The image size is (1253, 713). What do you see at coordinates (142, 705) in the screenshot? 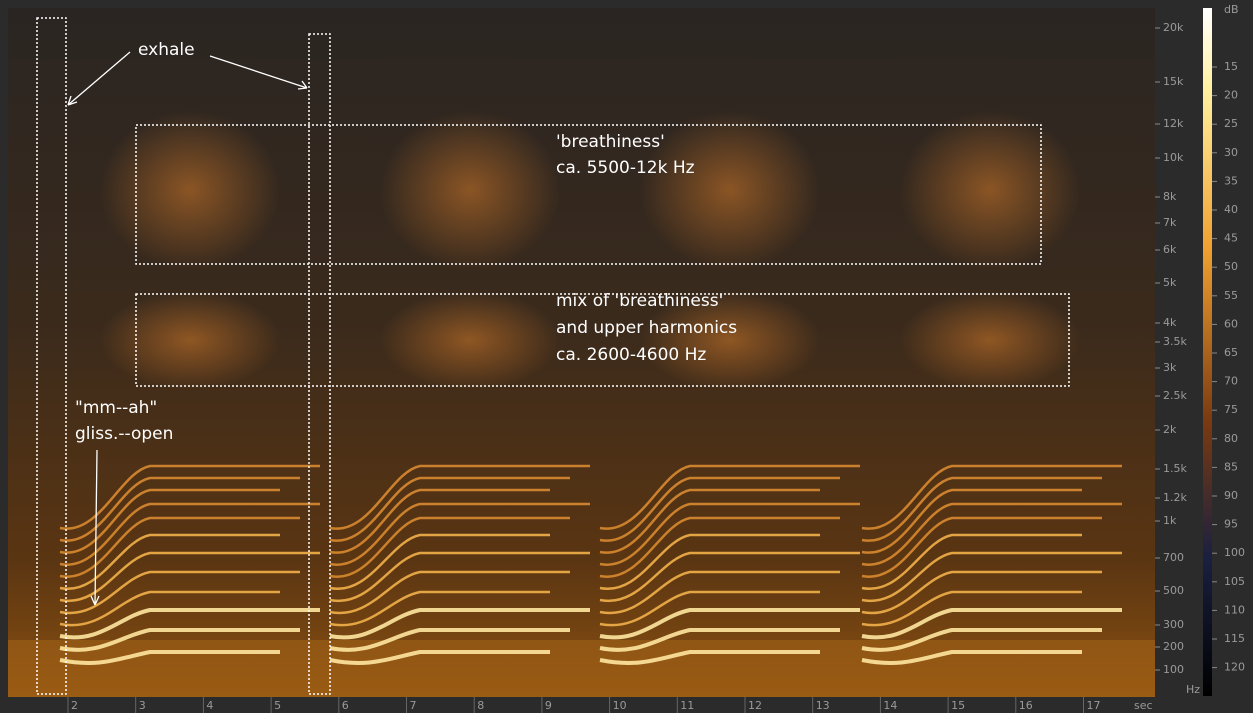
I see `x-tick-label: 3` at bounding box center [142, 705].